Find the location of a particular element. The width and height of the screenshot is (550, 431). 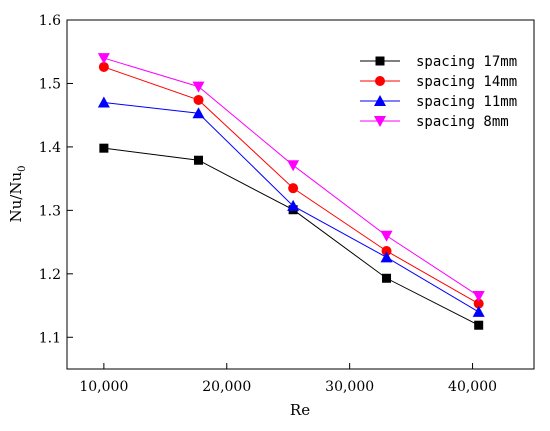

legend-item: spacing 8mm is located at coordinates (434, 122).